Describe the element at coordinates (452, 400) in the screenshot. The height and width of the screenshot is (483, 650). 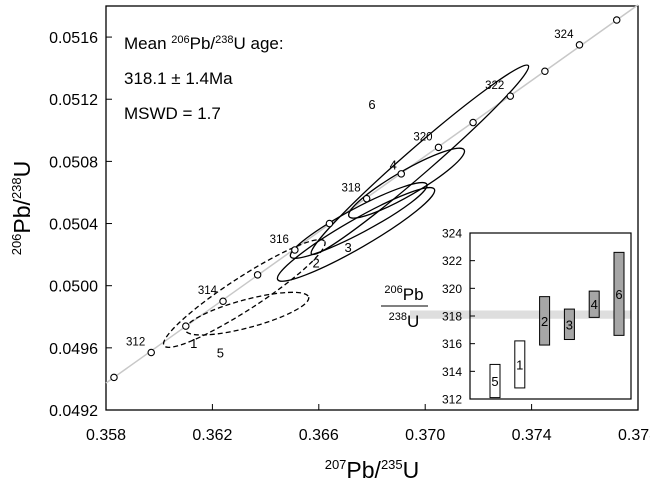
I see `inset-tick-label: 312` at that location.